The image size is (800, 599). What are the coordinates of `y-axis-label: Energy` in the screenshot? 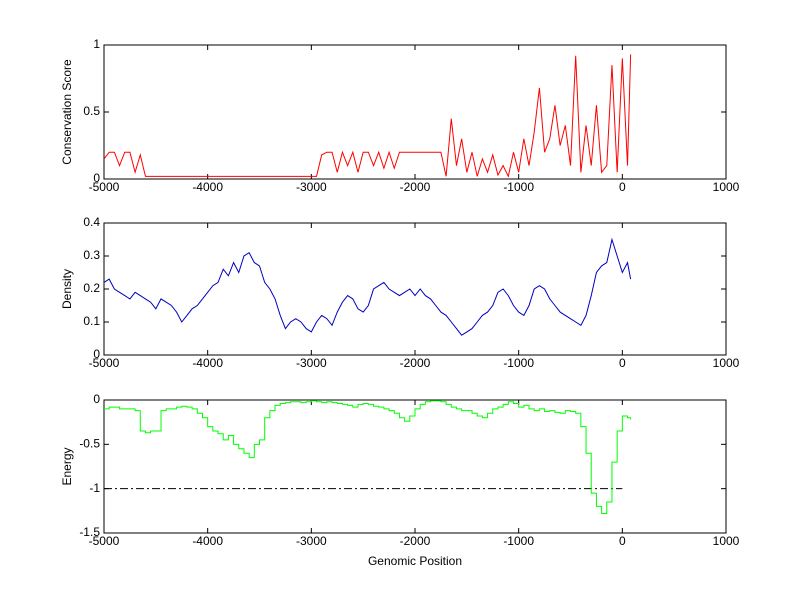 It's located at (67, 466).